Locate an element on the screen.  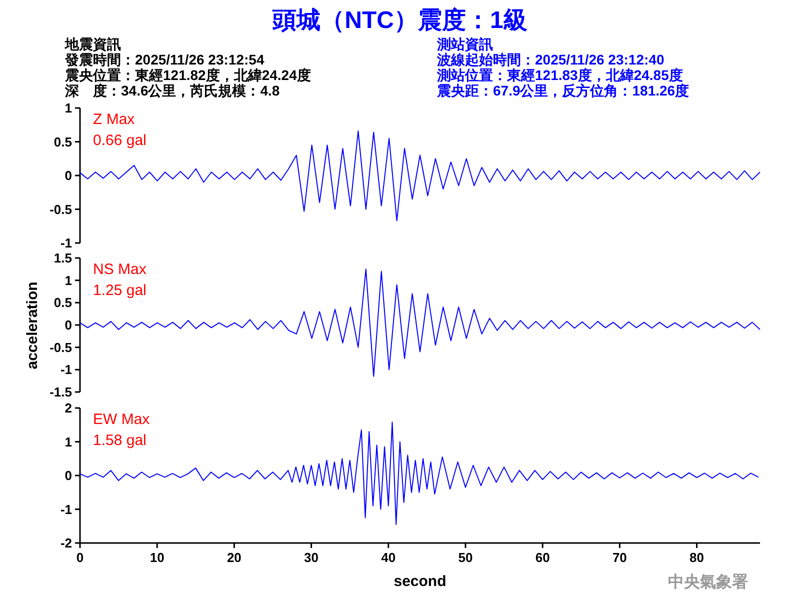
text: 發震時間：2025/11/26 23:12:54 is located at coordinates (164, 60).